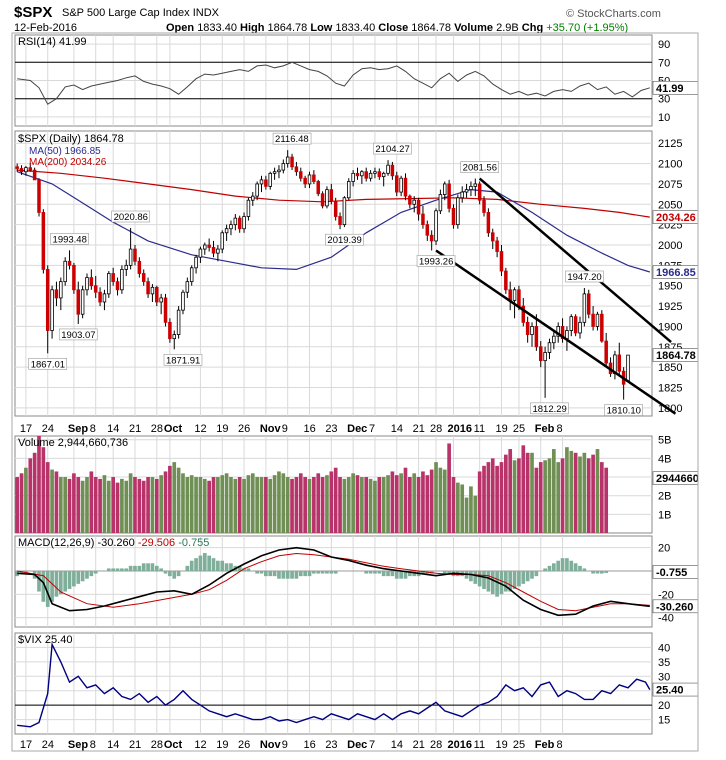 This screenshot has height=760, width=726. What do you see at coordinates (222, 429) in the screenshot?
I see `x-axis-top-label: 19` at bounding box center [222, 429].